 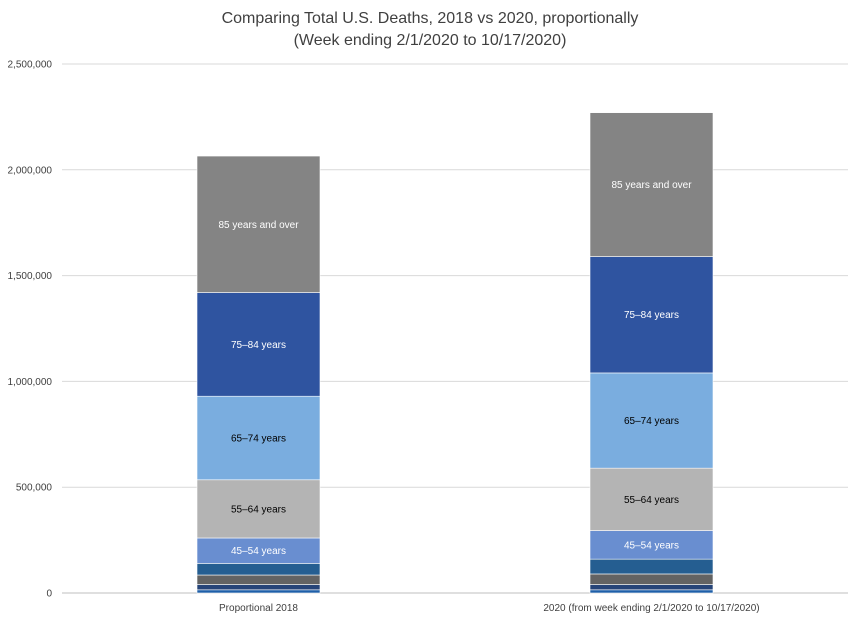 What do you see at coordinates (30, 276) in the screenshot?
I see `y-tick-label: 1,500,000` at bounding box center [30, 276].